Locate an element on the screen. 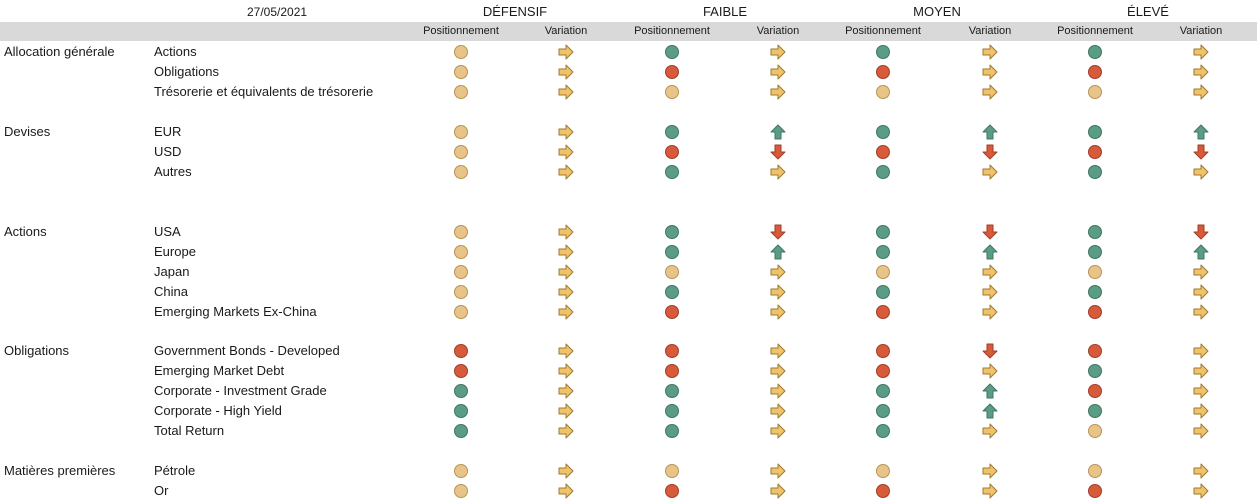  row-label: Japan is located at coordinates (172, 271).